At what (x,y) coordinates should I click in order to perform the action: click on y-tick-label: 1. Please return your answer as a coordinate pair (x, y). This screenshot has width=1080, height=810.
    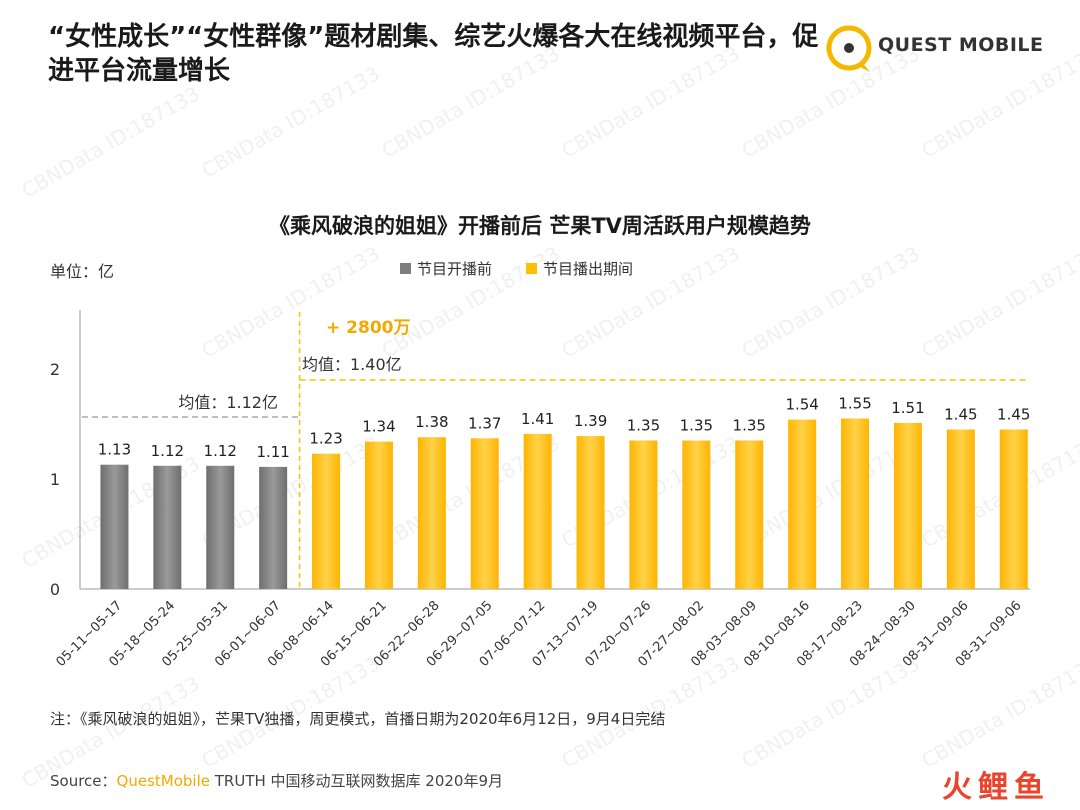
    Looking at the image, I should click on (55, 479).